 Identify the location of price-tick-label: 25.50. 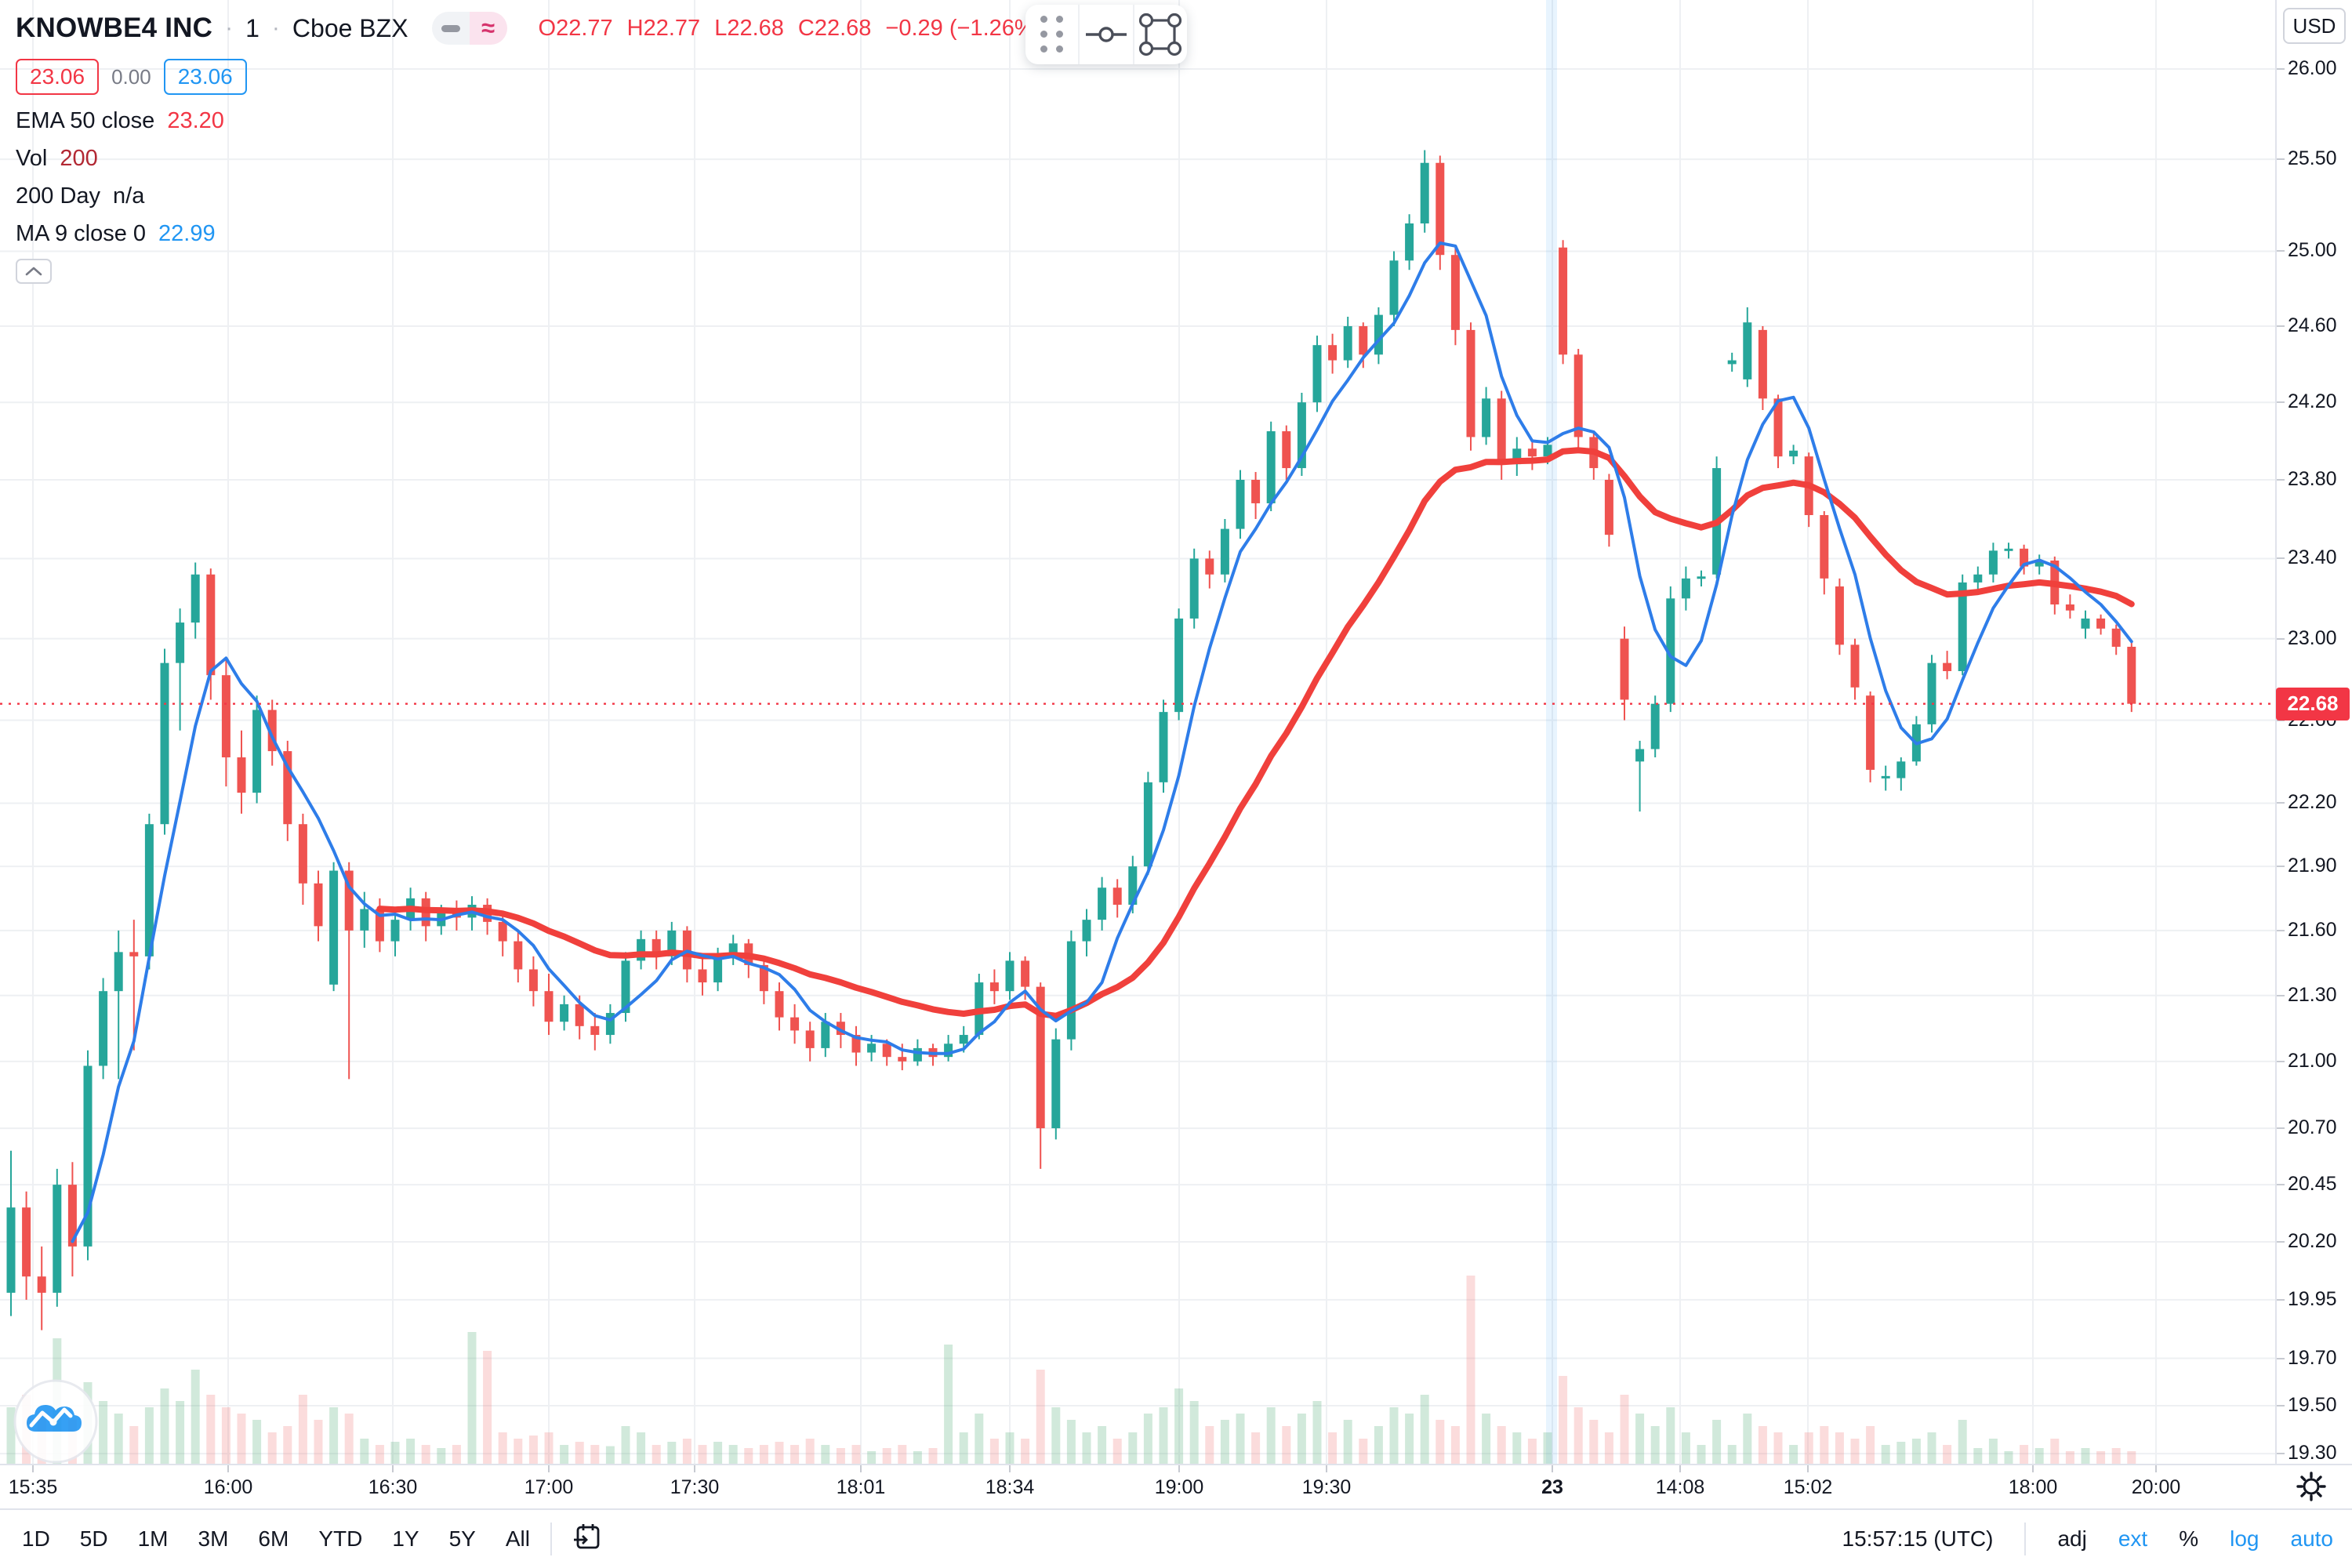
(2312, 158).